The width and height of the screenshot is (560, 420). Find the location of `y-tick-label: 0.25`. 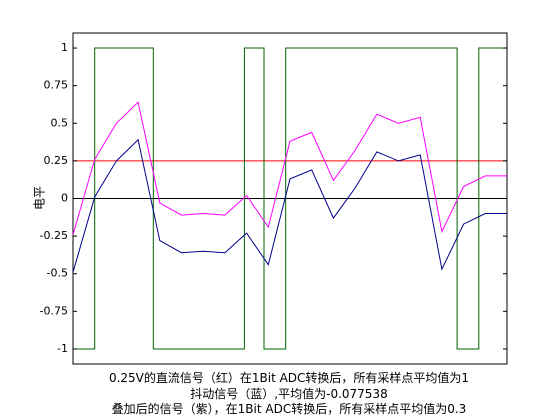

y-tick-label: 0.25 is located at coordinates (56, 160).